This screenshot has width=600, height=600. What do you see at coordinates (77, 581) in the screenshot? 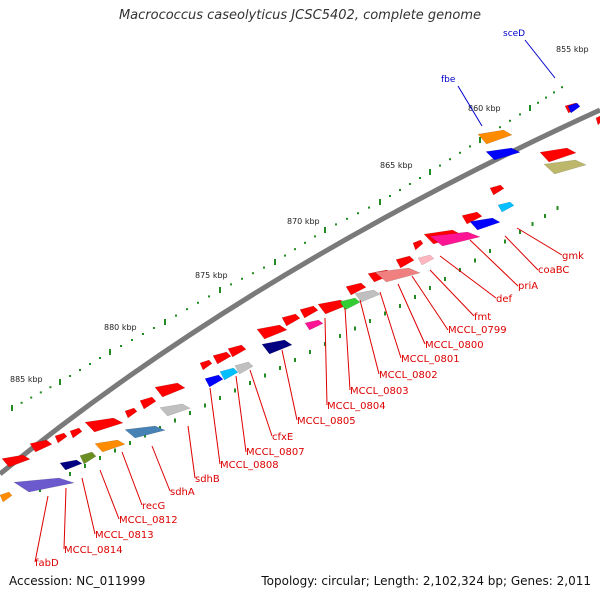
I see `accession-text: Accession: NC_011999` at bounding box center [77, 581].